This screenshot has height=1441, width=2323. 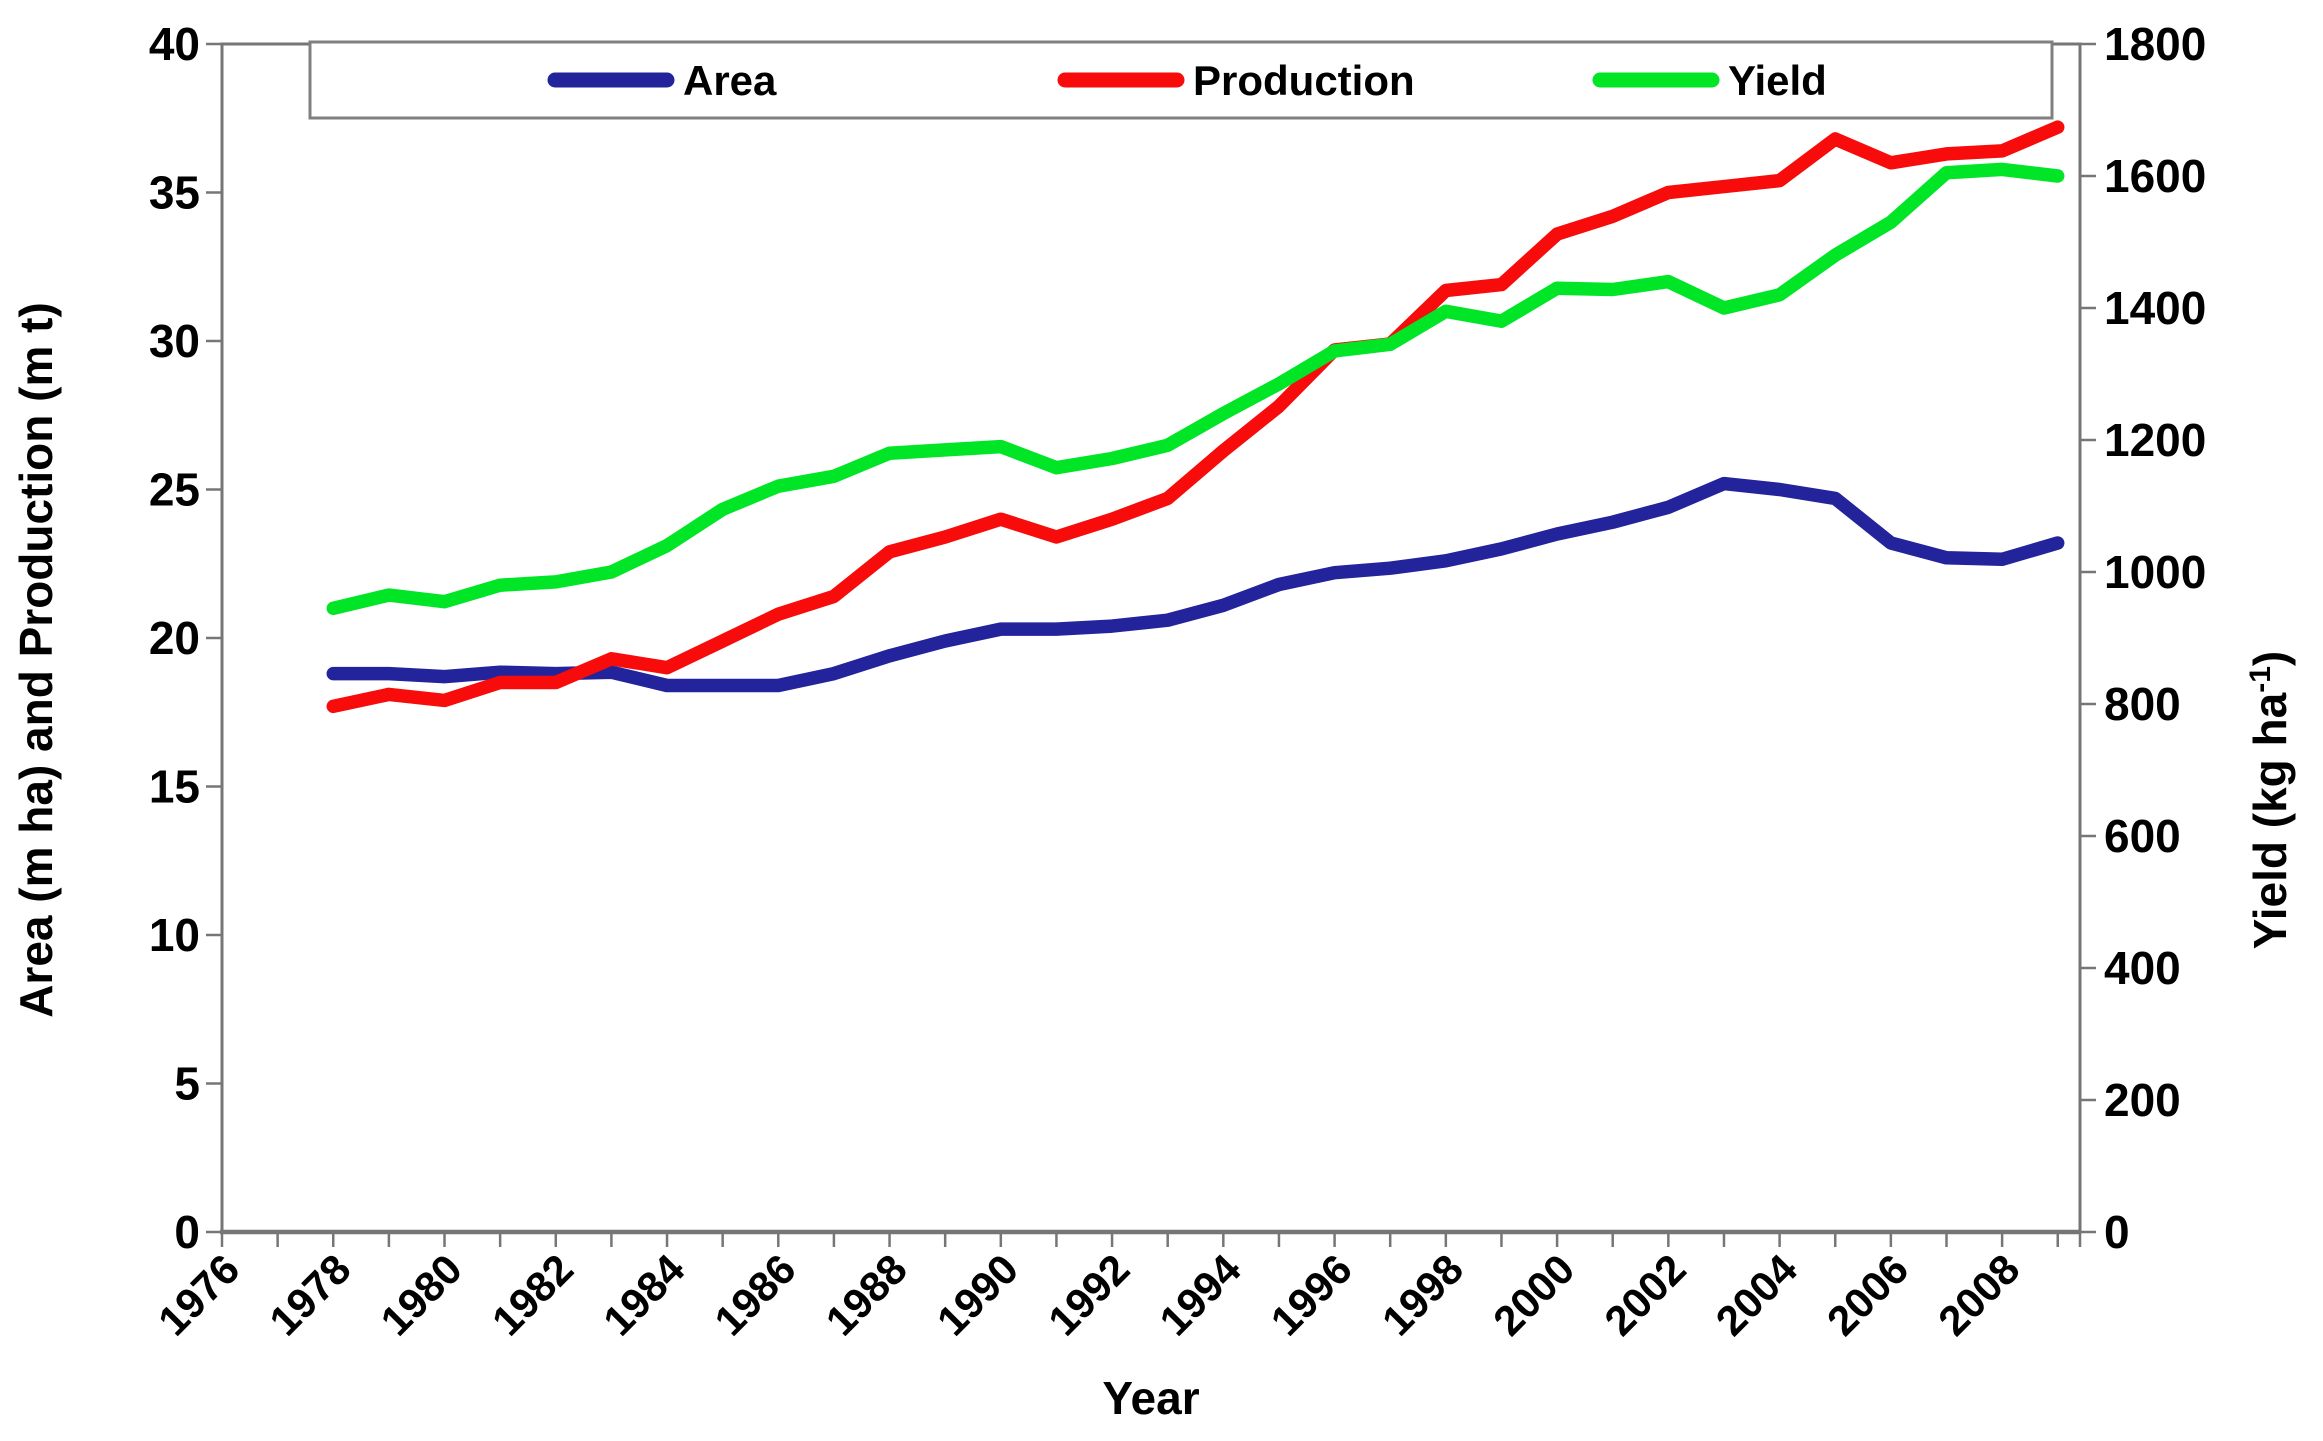 I want to click on right-tick-label: 1200, so click(x=2155, y=440).